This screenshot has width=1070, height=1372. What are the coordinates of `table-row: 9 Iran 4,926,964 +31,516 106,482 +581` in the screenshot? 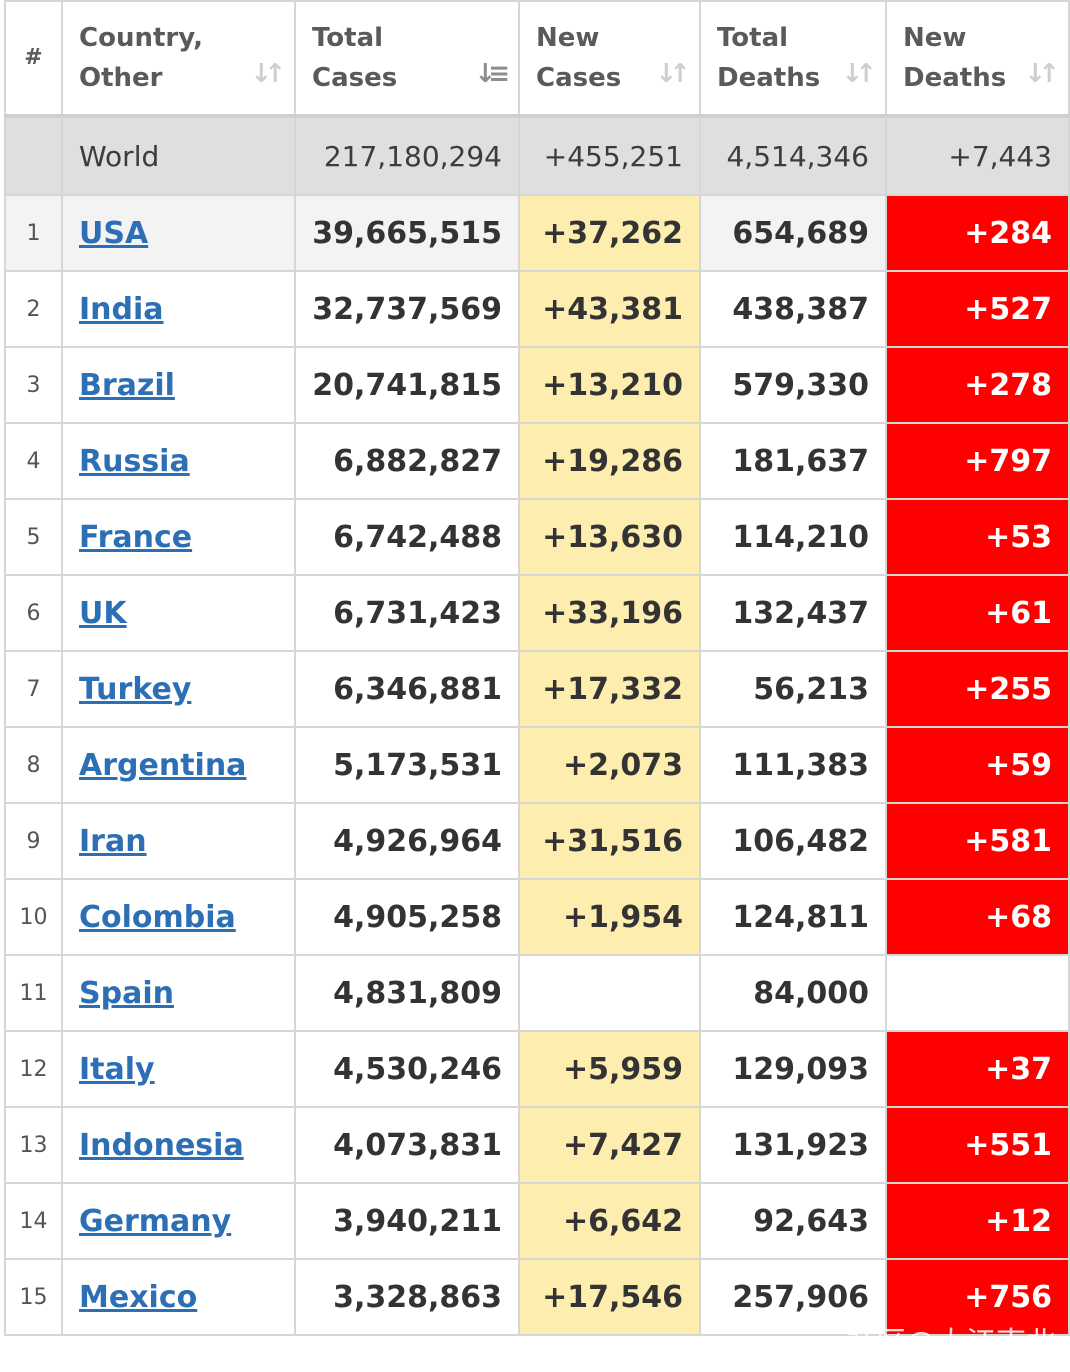 It's located at (537, 841).